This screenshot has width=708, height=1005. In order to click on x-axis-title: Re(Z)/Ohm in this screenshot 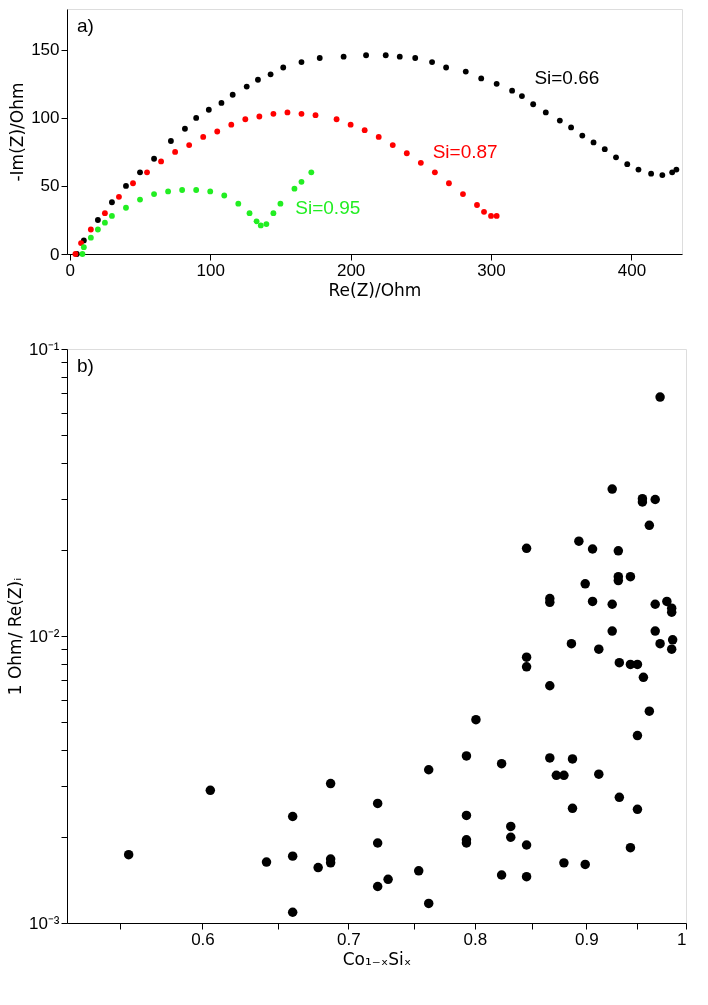, I will do `click(375, 289)`.